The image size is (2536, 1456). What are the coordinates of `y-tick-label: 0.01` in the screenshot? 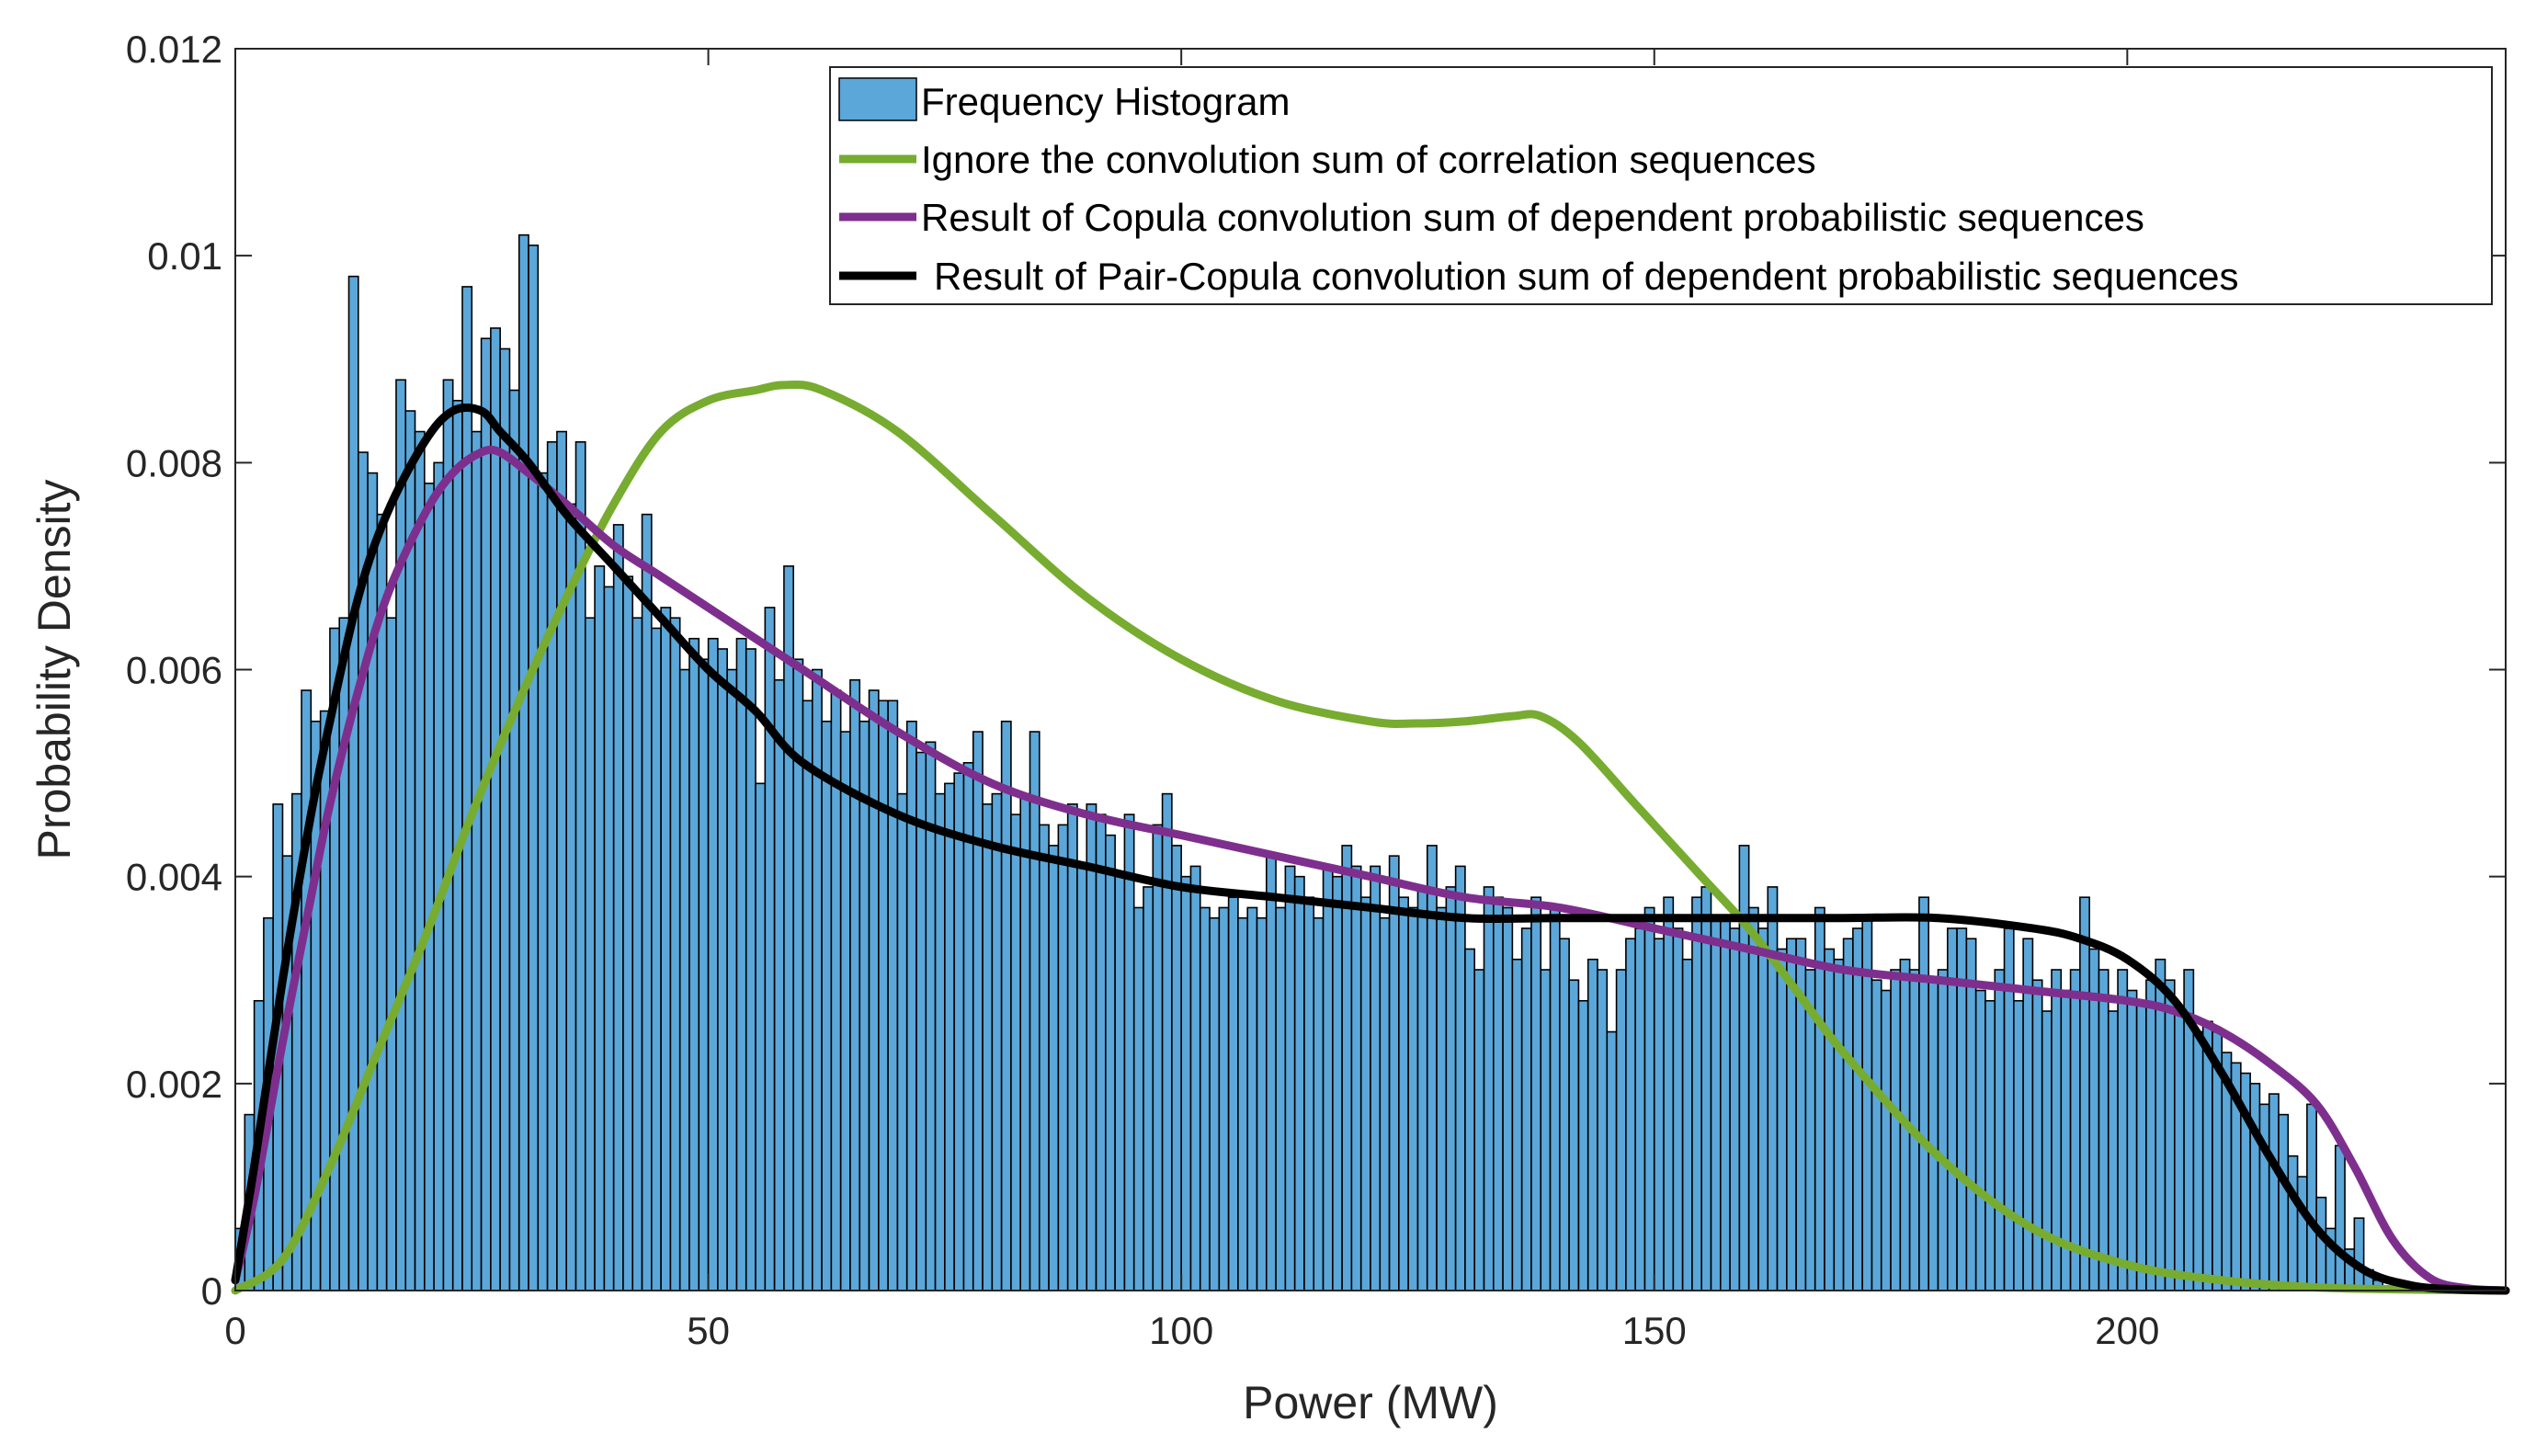 It's located at (184, 256).